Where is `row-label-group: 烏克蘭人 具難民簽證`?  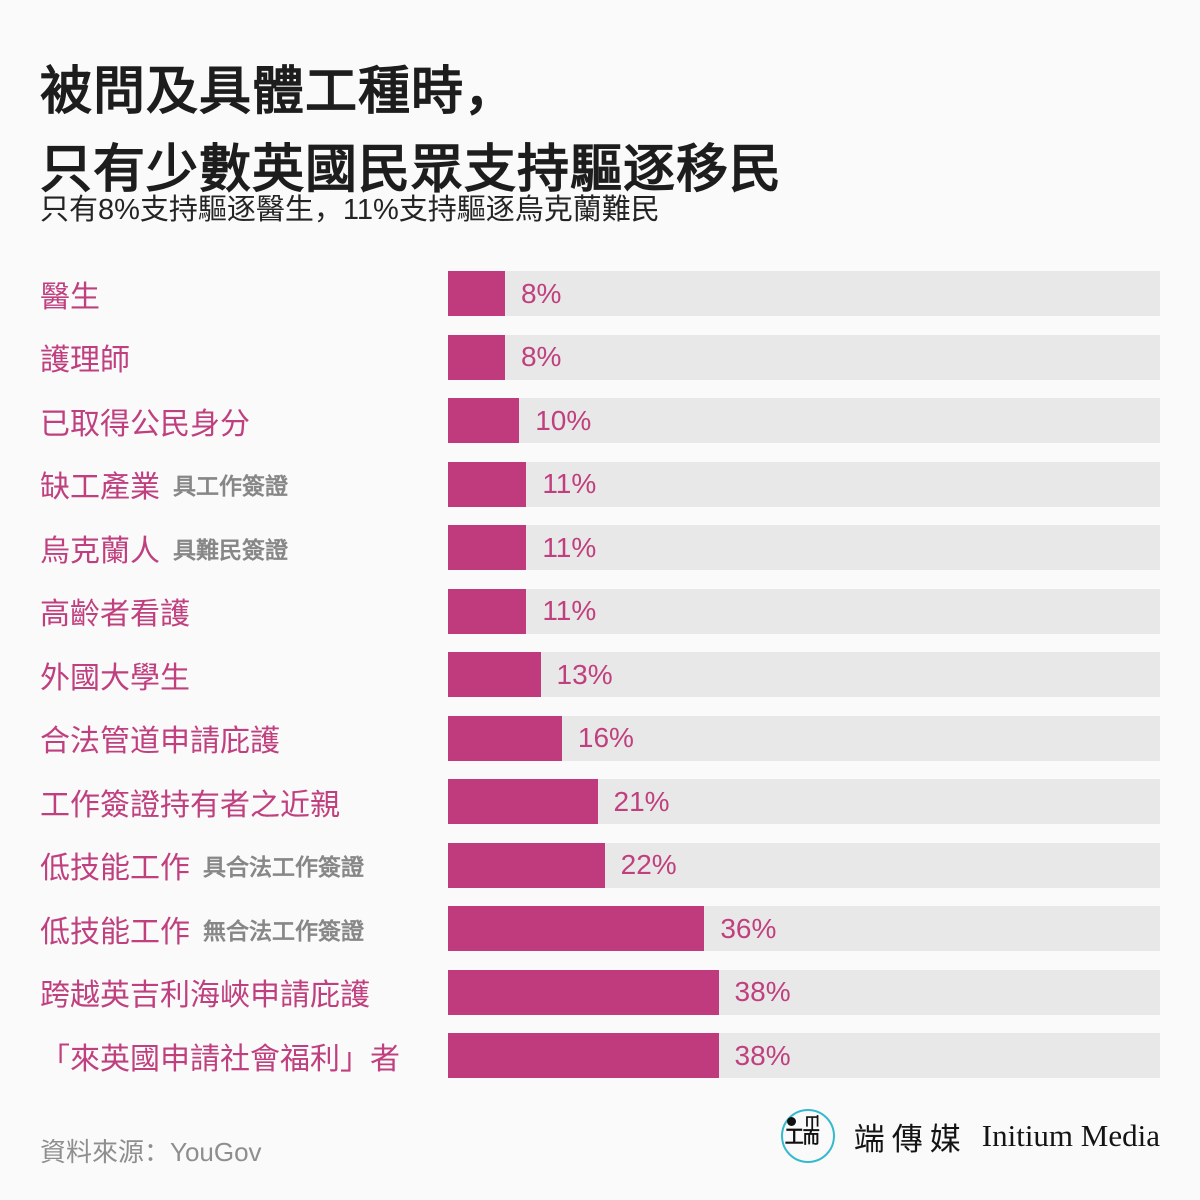 row-label-group: 烏克蘭人 具難民簽證 is located at coordinates (244, 547).